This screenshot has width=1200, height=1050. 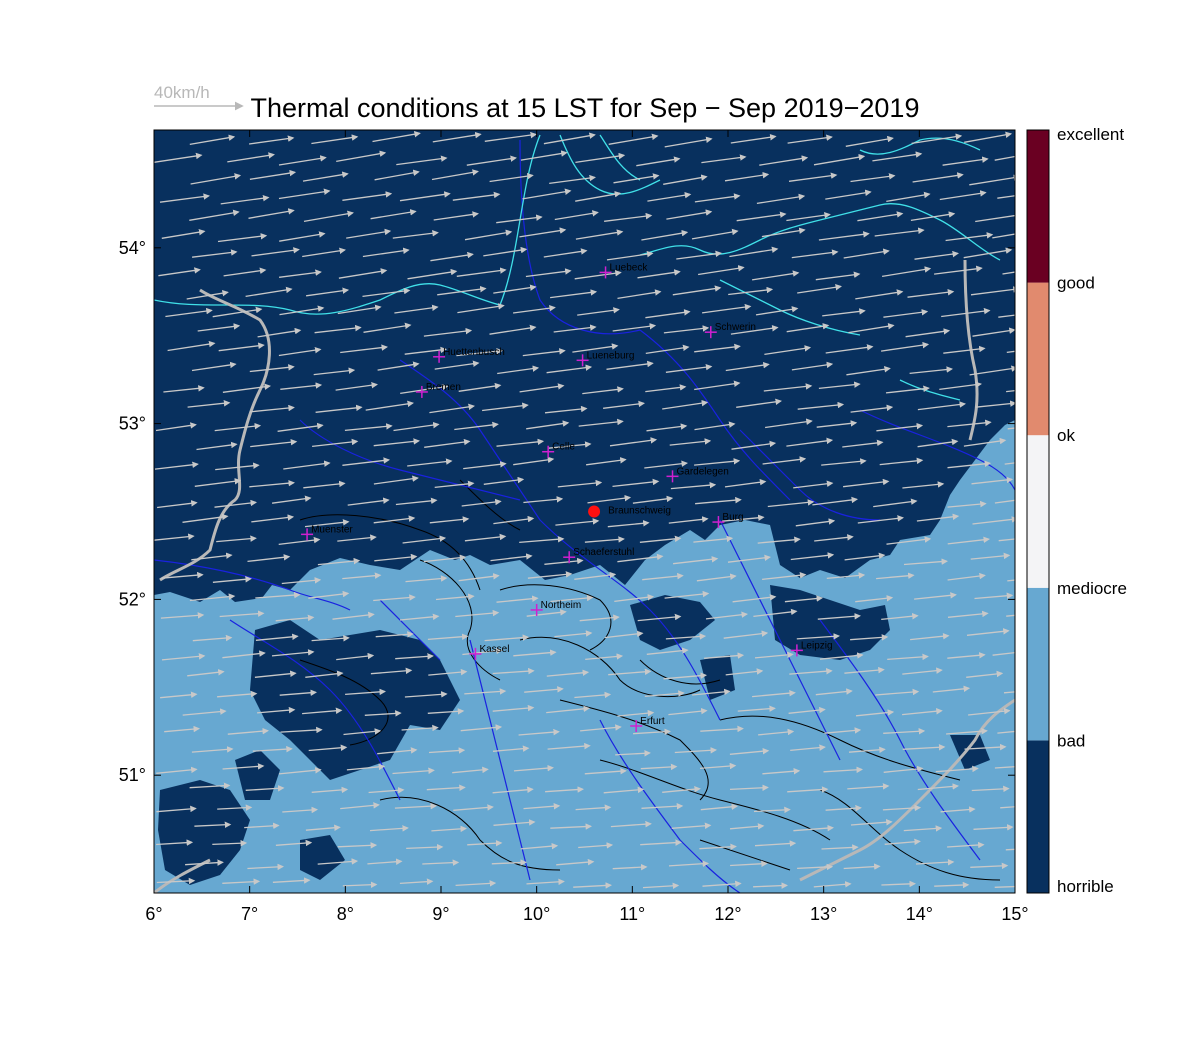 What do you see at coordinates (489, 652) in the screenshot?
I see `city-marker: Kassel` at bounding box center [489, 652].